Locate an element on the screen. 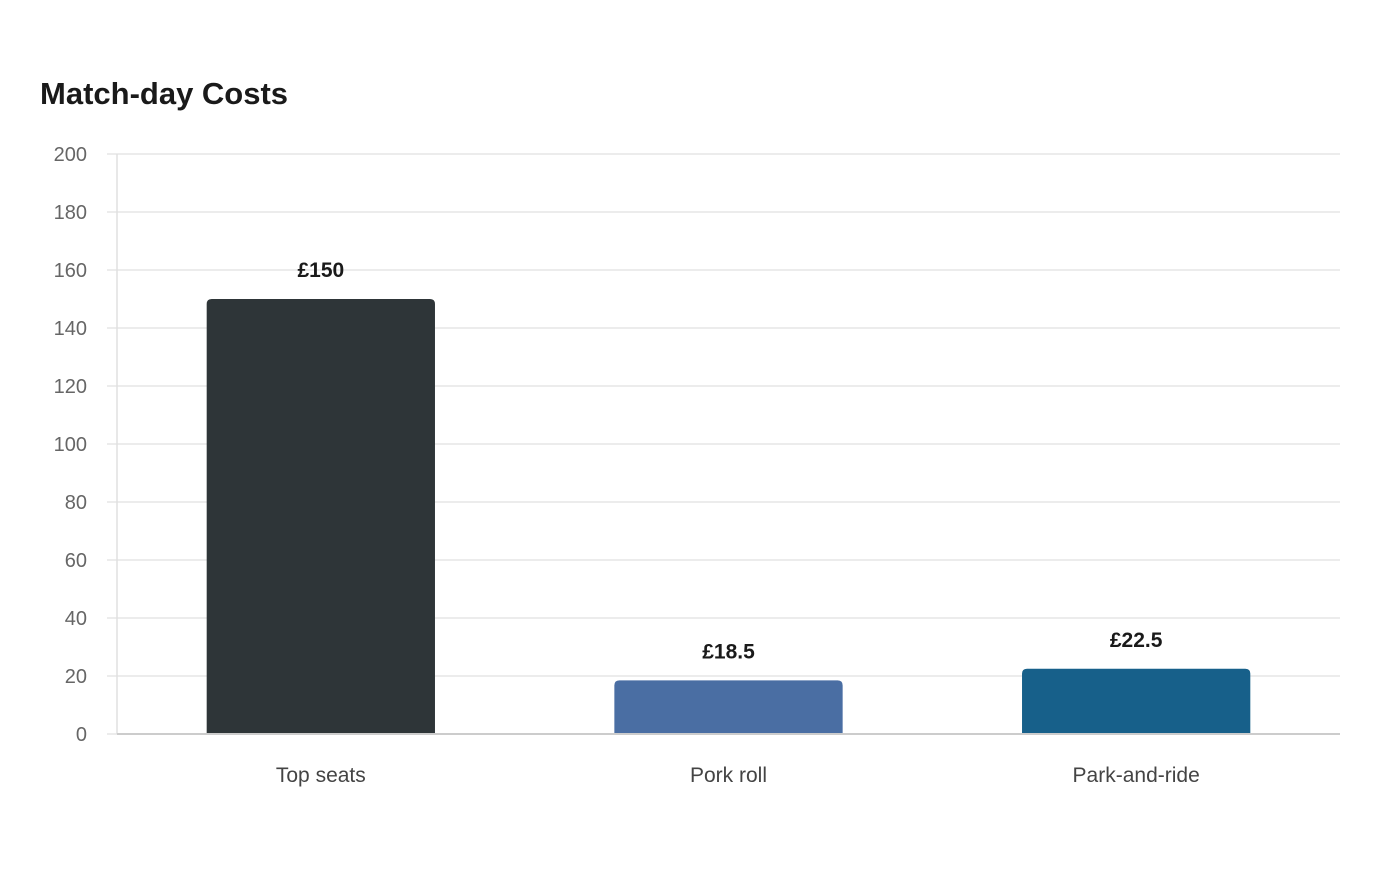  y-tick-label: 120 is located at coordinates (70, 387).